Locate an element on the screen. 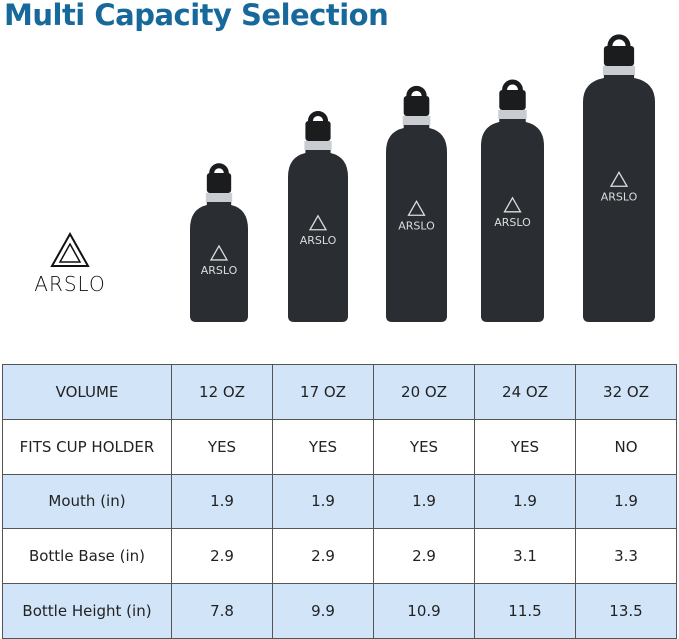 This screenshot has width=679, height=639. row-label: Bottle Base (in) is located at coordinates (87, 556).